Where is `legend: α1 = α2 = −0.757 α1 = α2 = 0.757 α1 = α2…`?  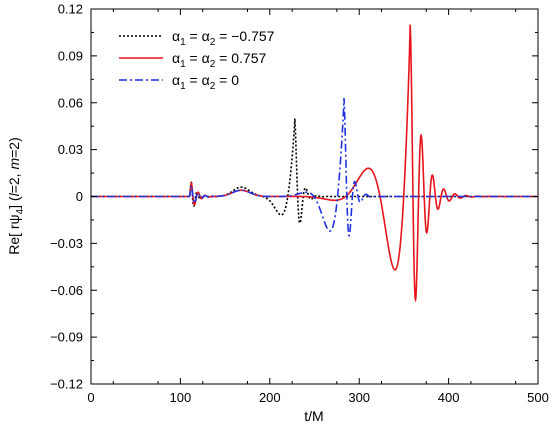 legend: α1 = α2 = −0.757 α1 = α2 = 0.757 α1 = α2… is located at coordinates (197, 60).